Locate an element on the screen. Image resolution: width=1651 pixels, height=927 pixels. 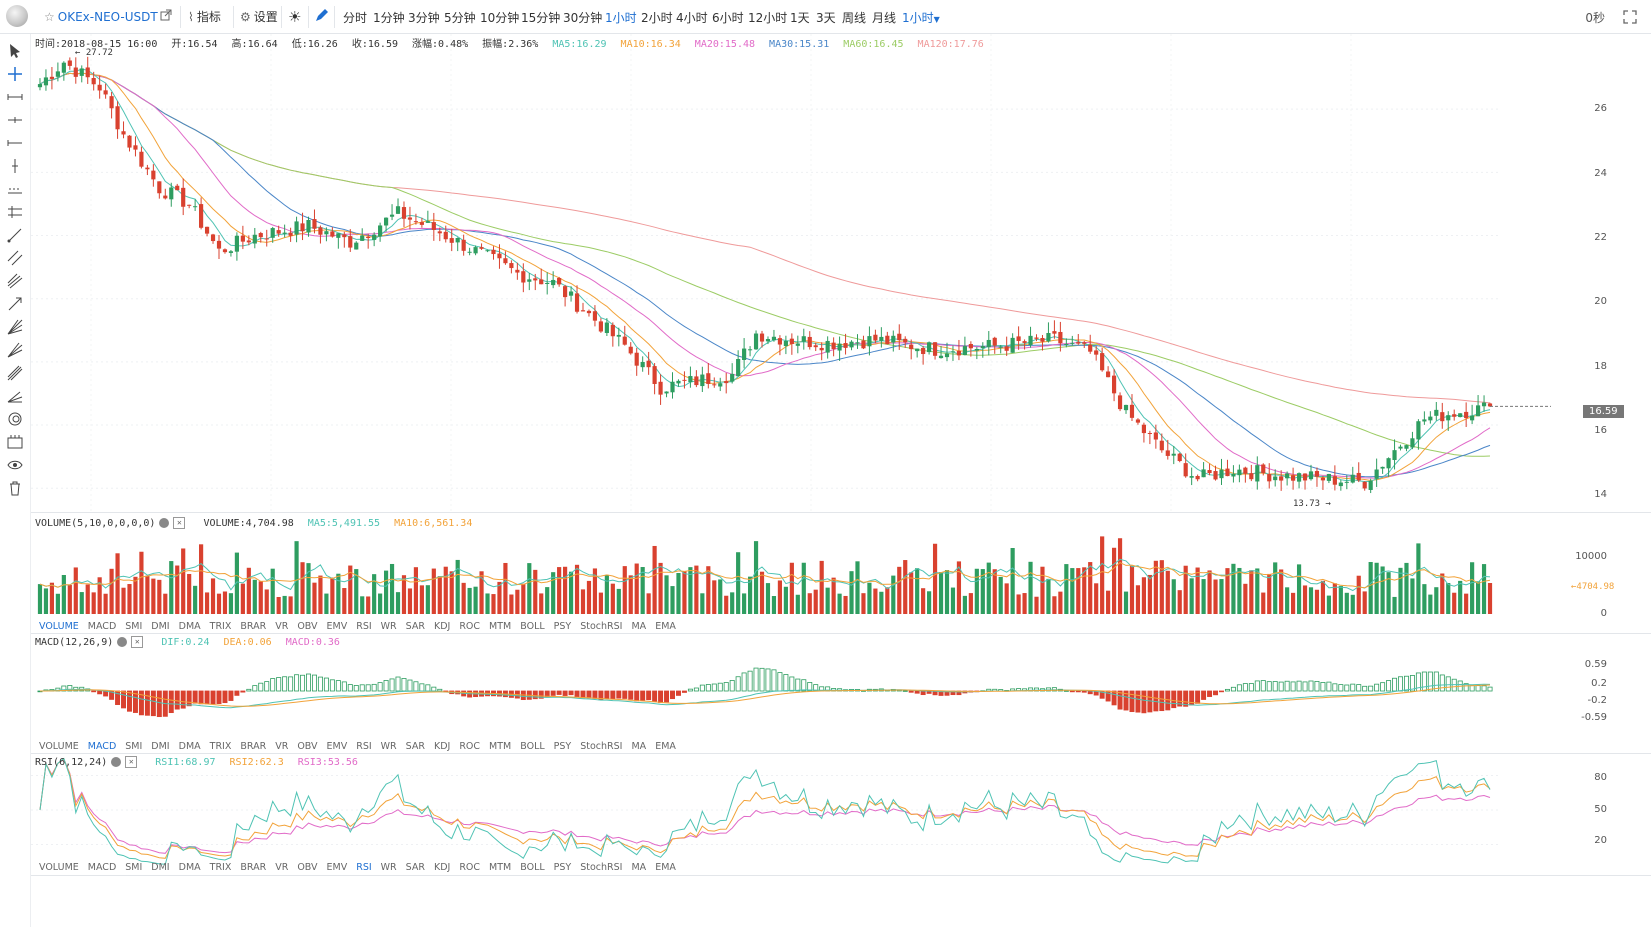
period-1min: 1分钟 is located at coordinates (389, 18).